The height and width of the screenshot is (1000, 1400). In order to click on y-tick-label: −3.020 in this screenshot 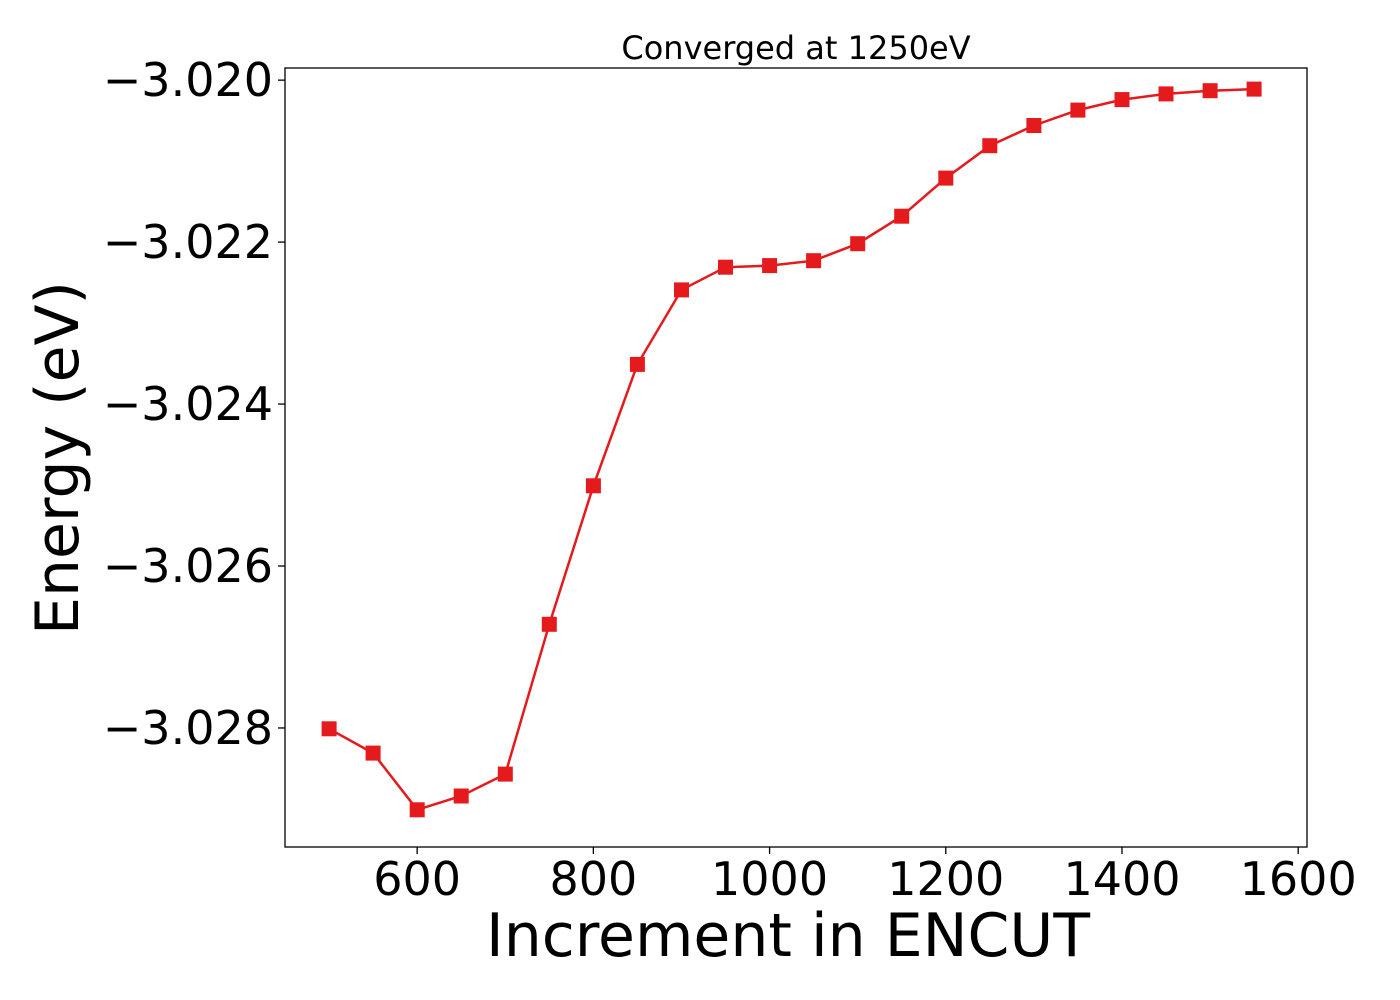, I will do `click(188, 80)`.